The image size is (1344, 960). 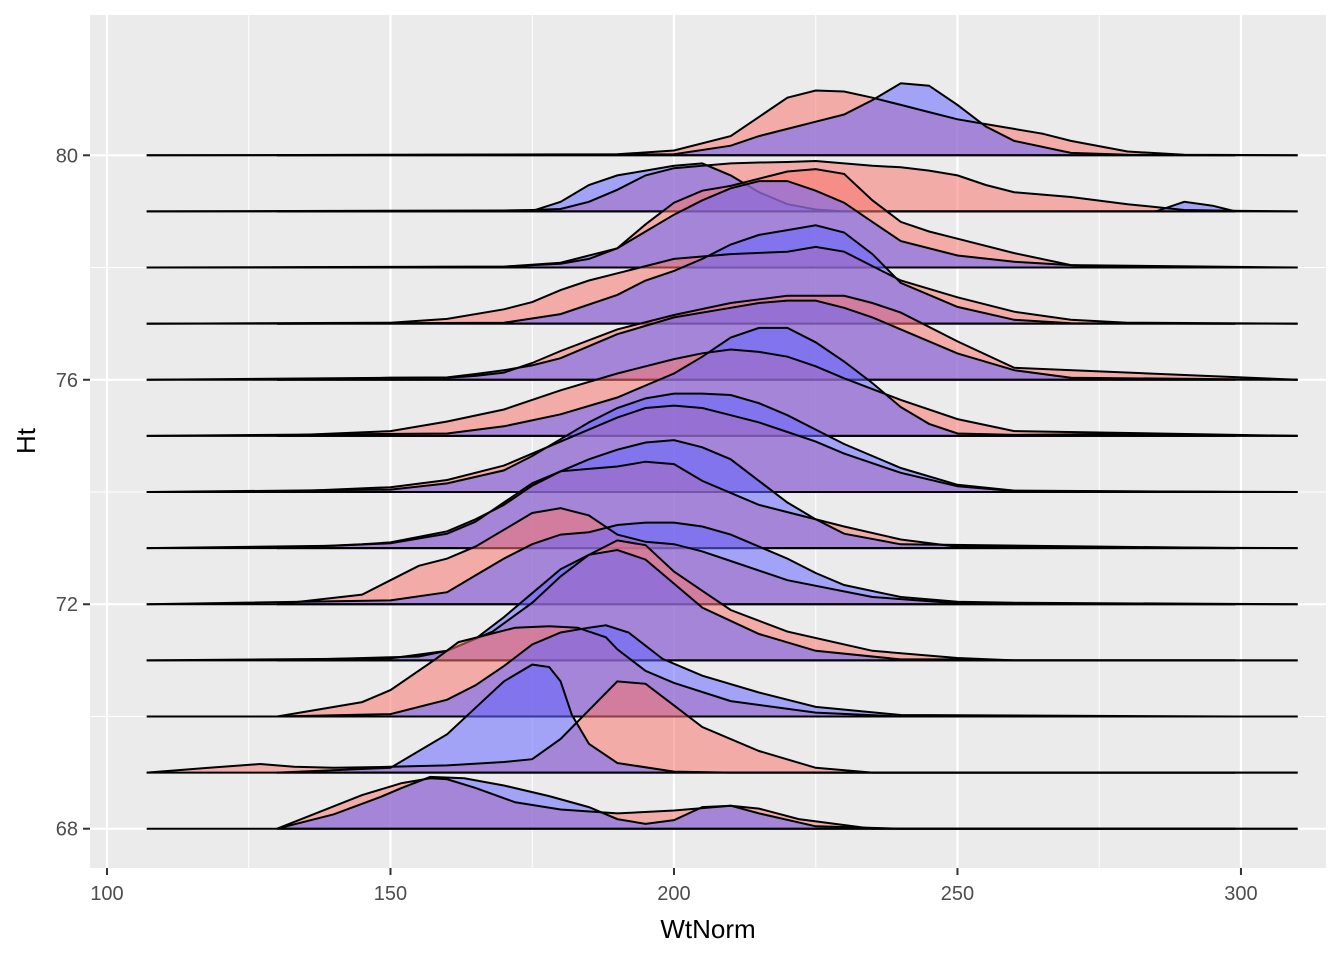 What do you see at coordinates (26, 440) in the screenshot?
I see `y-axis-title: Ht` at bounding box center [26, 440].